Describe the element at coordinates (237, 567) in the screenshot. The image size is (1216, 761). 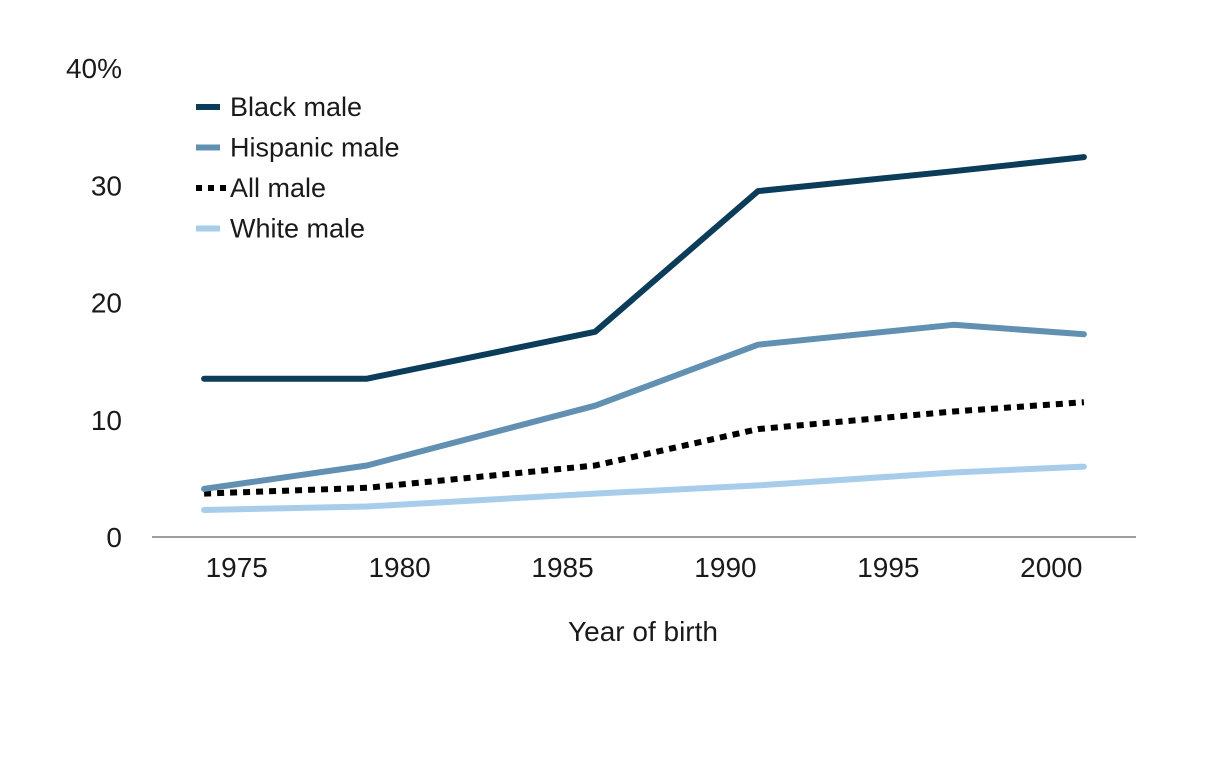
I see `x-tick-label: 1975` at that location.